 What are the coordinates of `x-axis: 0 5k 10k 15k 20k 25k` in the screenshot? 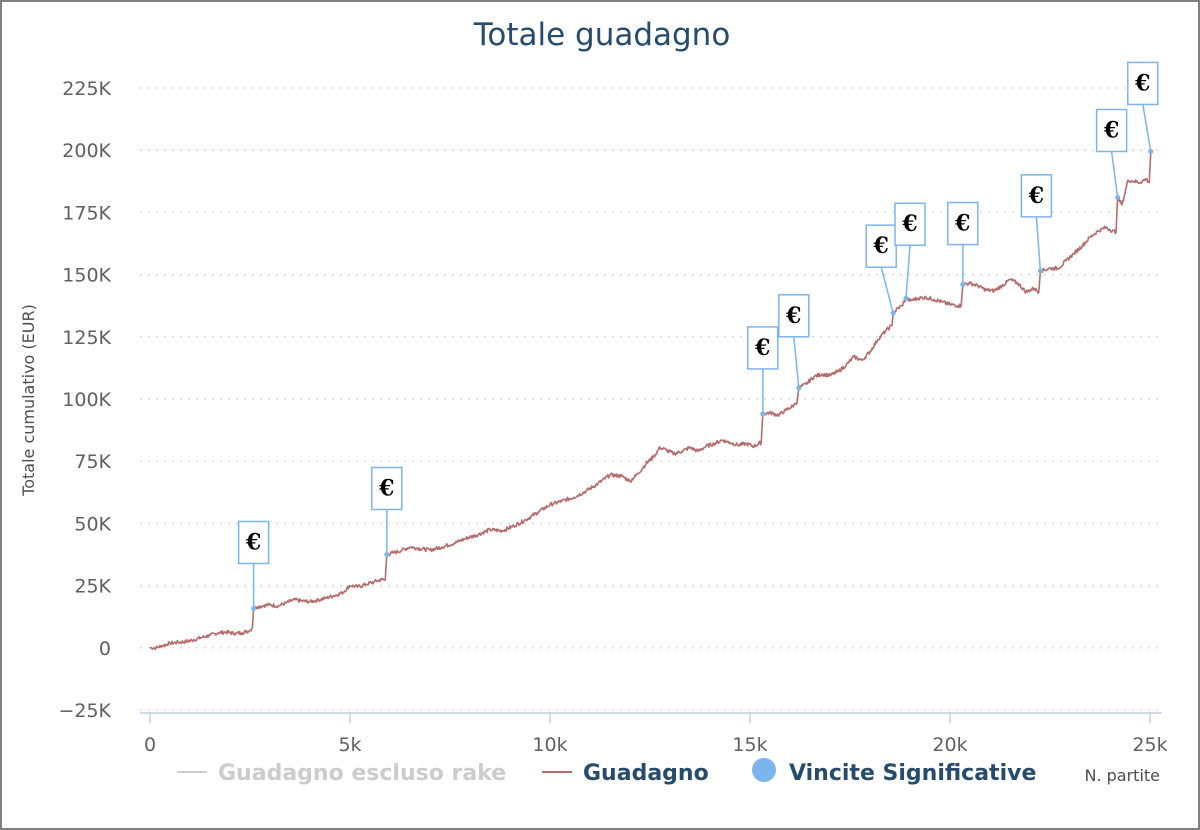 It's located at (654, 734).